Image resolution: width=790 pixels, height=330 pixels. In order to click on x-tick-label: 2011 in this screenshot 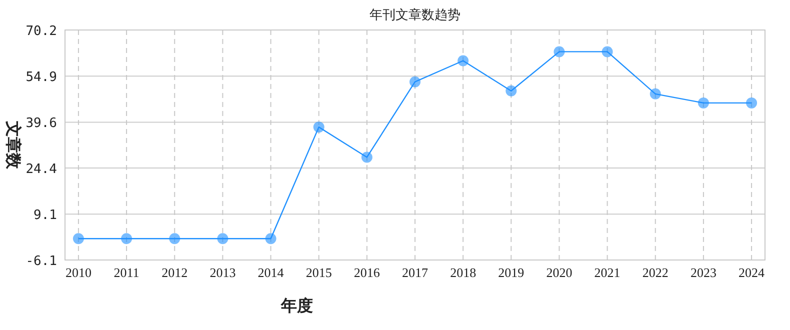, I will do `click(127, 272)`.